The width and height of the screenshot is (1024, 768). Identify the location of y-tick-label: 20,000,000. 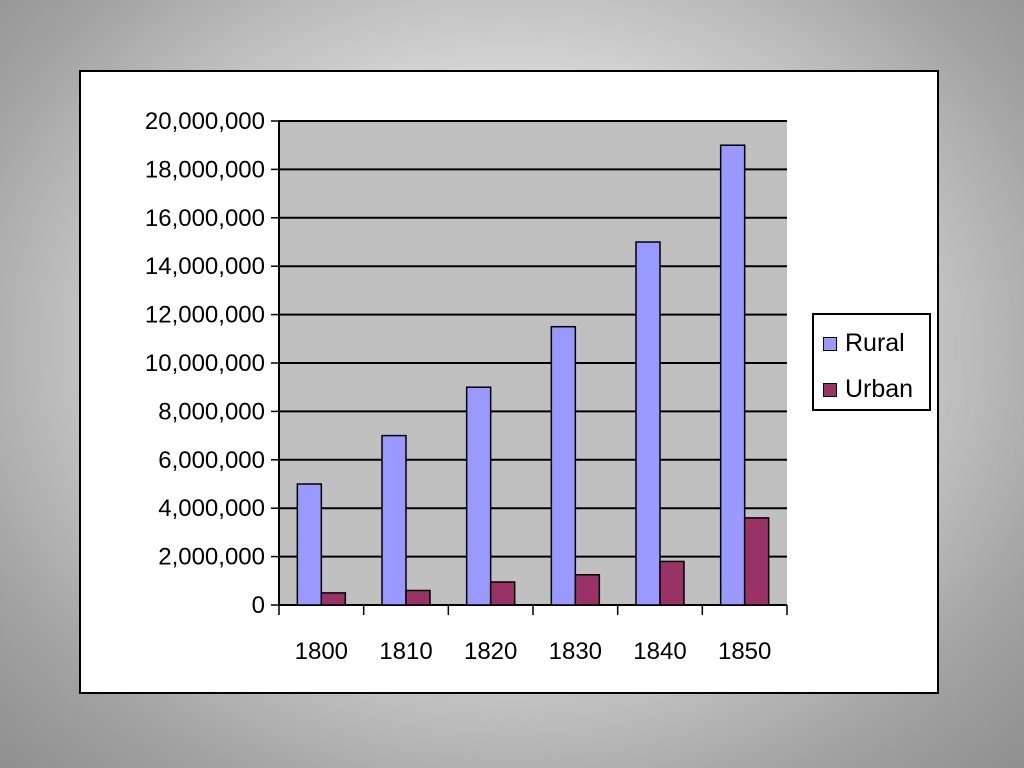
(205, 121).